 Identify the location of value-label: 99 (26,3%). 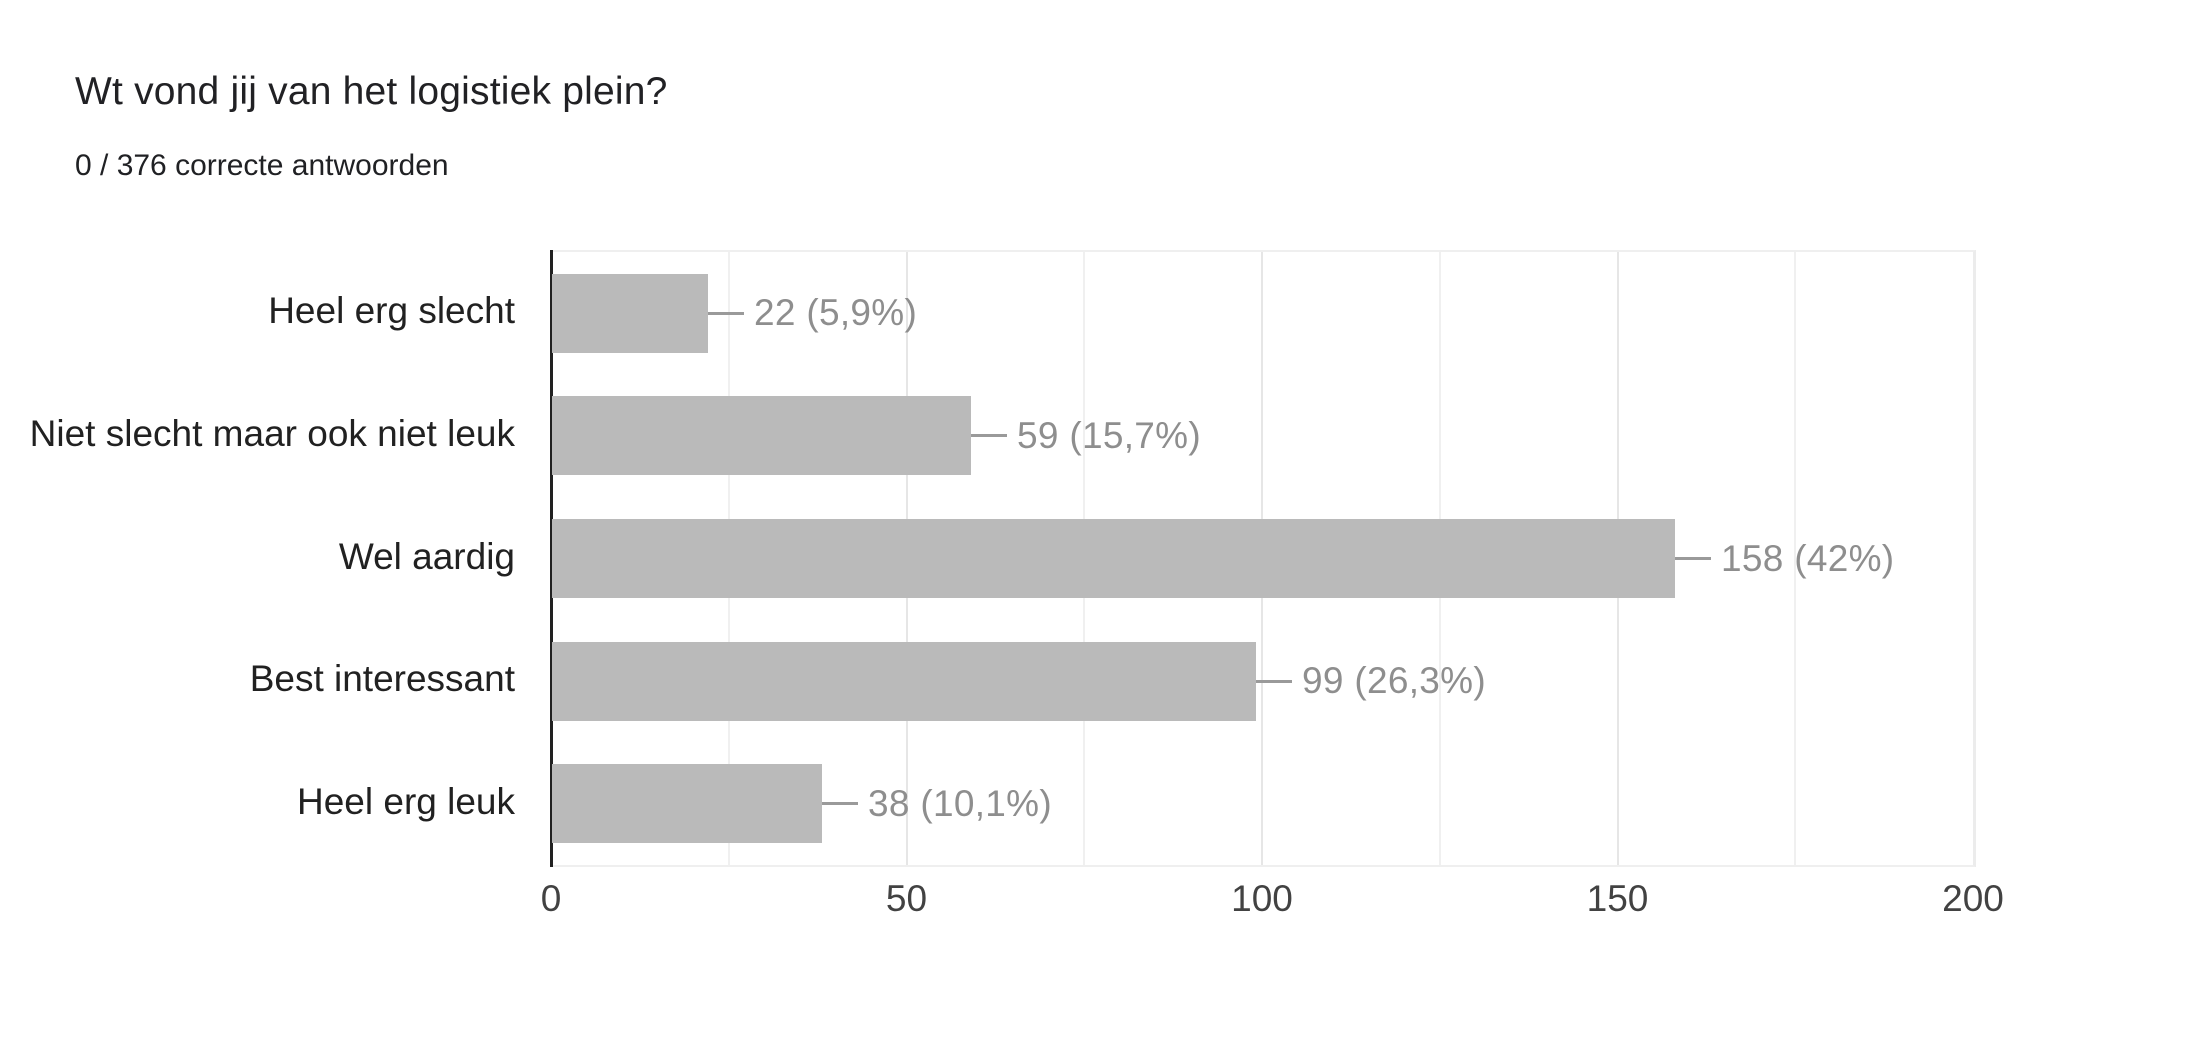
(1394, 680).